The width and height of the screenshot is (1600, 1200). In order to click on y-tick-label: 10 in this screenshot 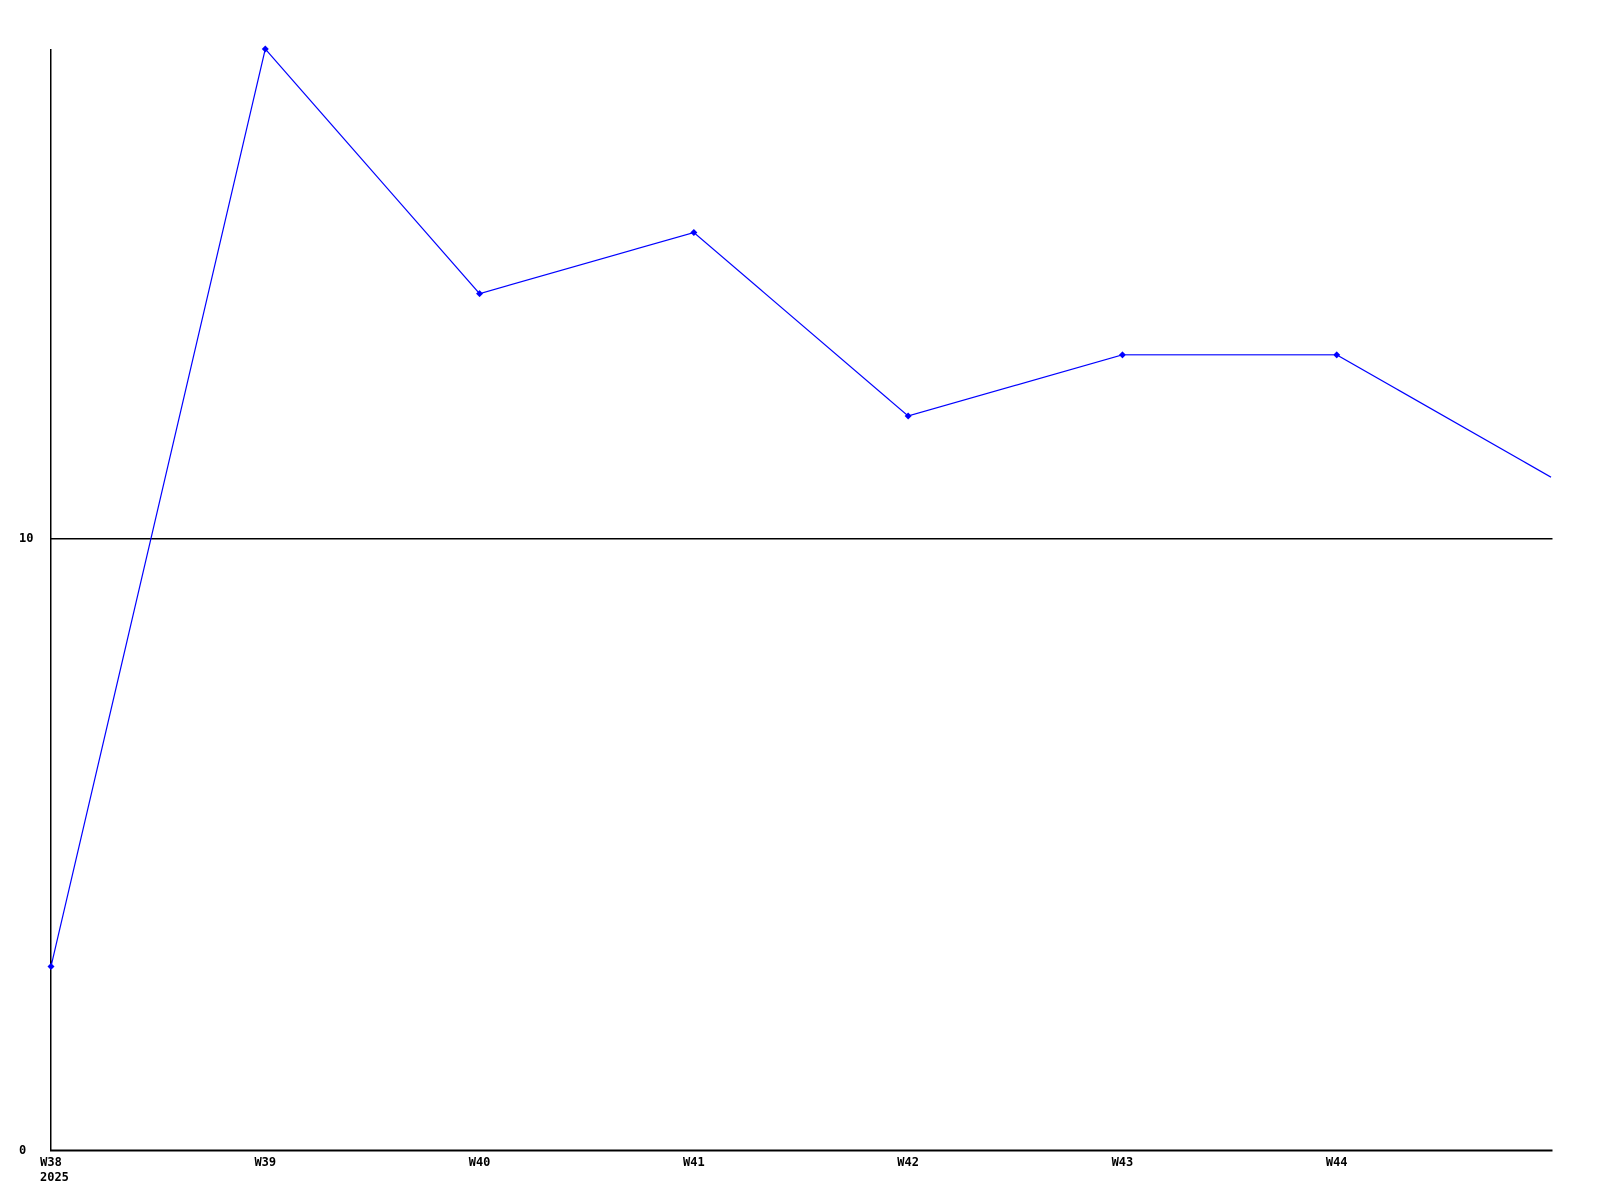, I will do `click(26, 538)`.